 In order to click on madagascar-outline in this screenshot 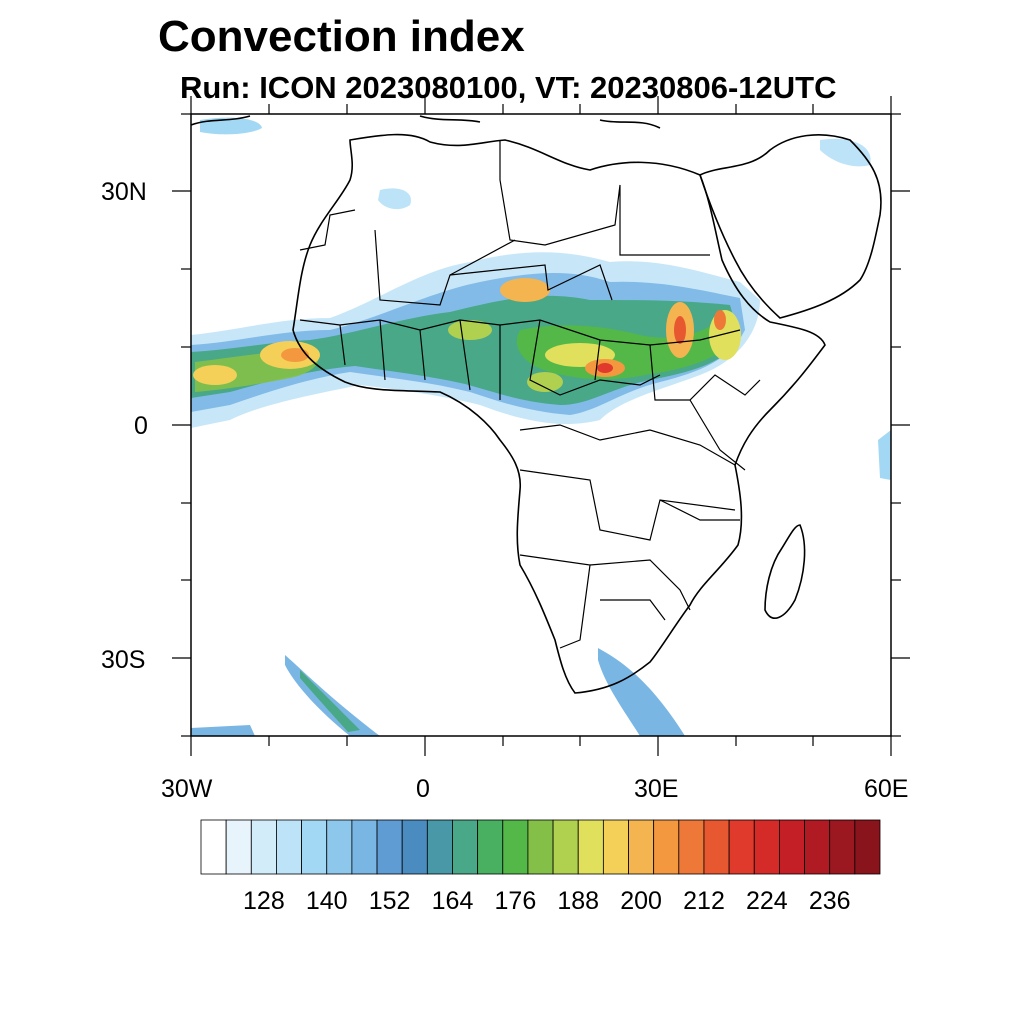, I will do `click(785, 571)`.